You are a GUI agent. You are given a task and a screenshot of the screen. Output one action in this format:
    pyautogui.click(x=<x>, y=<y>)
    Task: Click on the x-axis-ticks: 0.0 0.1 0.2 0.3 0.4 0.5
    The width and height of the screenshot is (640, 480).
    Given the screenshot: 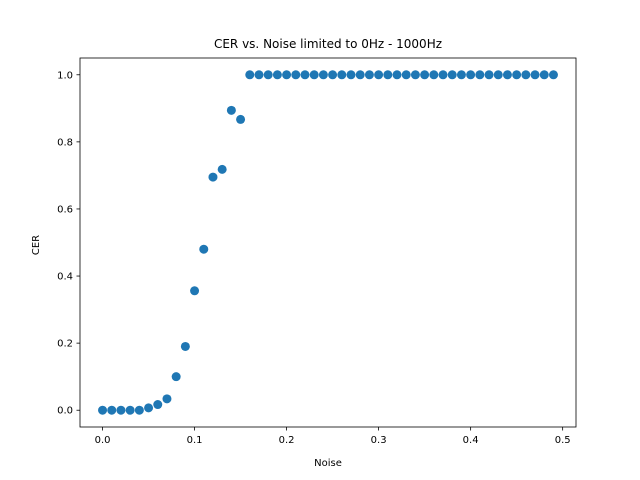 What is the action you would take?
    pyautogui.click(x=333, y=436)
    